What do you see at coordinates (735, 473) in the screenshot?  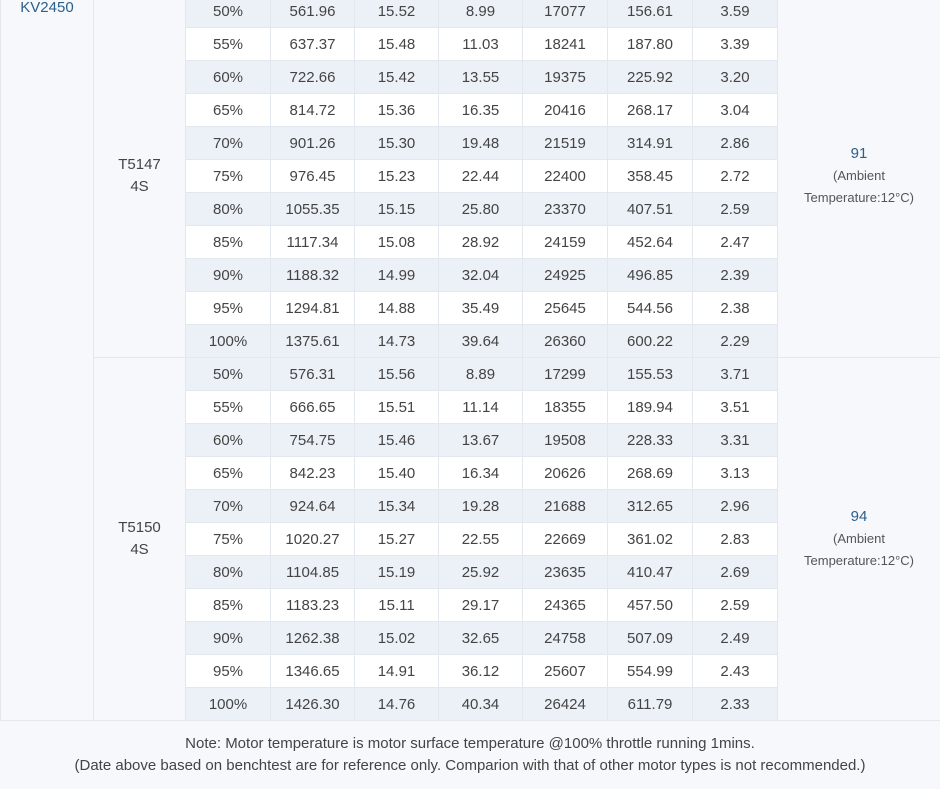 I see `table-cell: 3.13` at bounding box center [735, 473].